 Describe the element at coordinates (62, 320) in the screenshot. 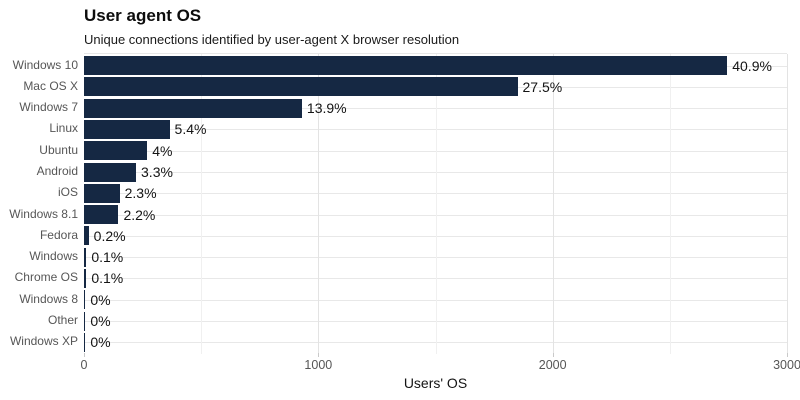

I see `category-label: Other` at that location.